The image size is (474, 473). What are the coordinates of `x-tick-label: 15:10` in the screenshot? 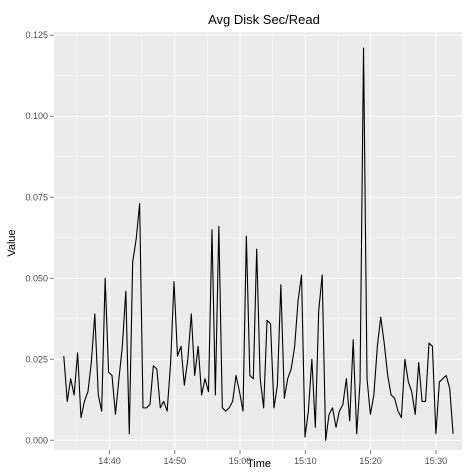 It's located at (305, 461).